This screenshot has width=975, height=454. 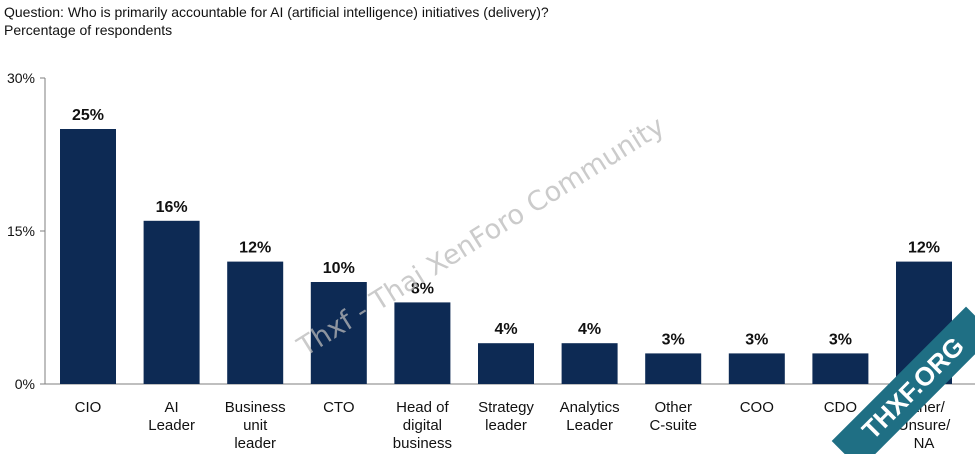 I want to click on category-label: Other C-suite, so click(x=673, y=416).